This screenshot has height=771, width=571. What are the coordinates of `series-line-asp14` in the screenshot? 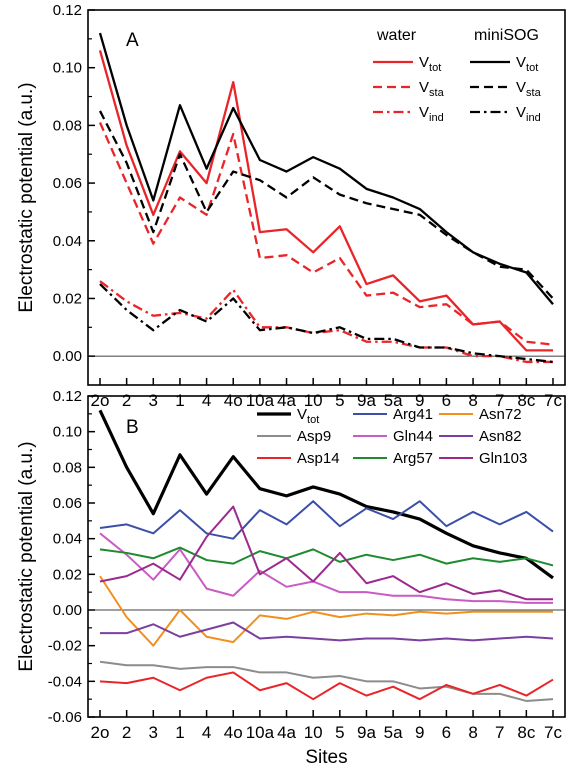 It's located at (326, 686).